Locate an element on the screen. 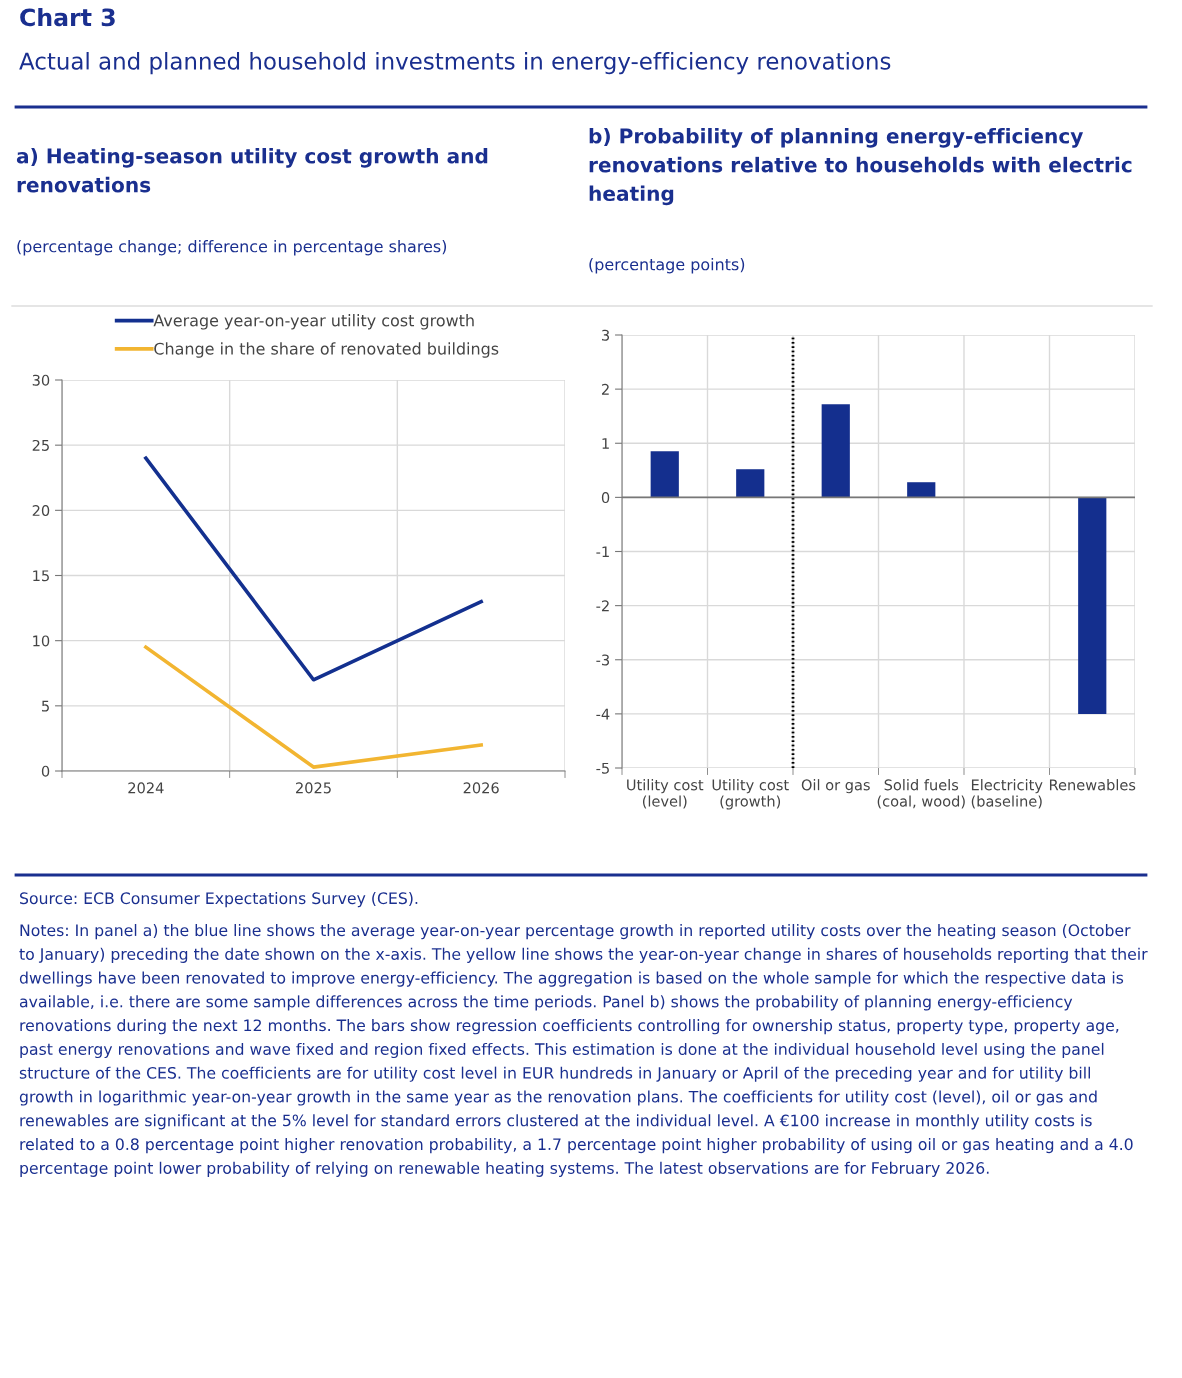  x-tick-label: Utility cost (growth) is located at coordinates (750, 794).